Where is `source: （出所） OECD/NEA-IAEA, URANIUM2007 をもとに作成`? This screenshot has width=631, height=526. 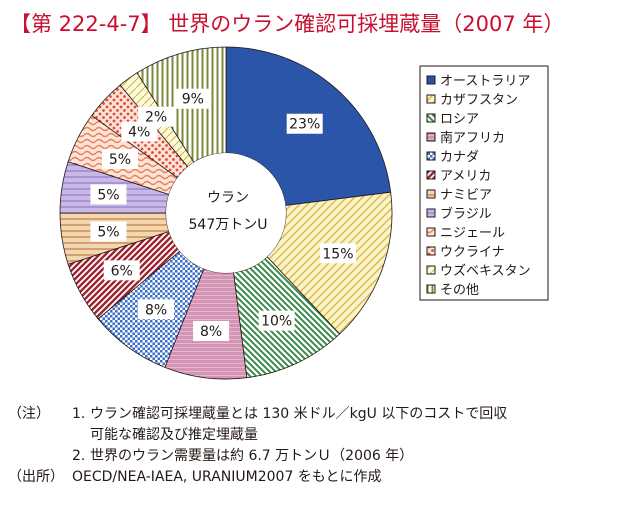 source: （出所） OECD/NEA-IAEA, URANIUM2007 をもとに作成 is located at coordinates (257, 477).